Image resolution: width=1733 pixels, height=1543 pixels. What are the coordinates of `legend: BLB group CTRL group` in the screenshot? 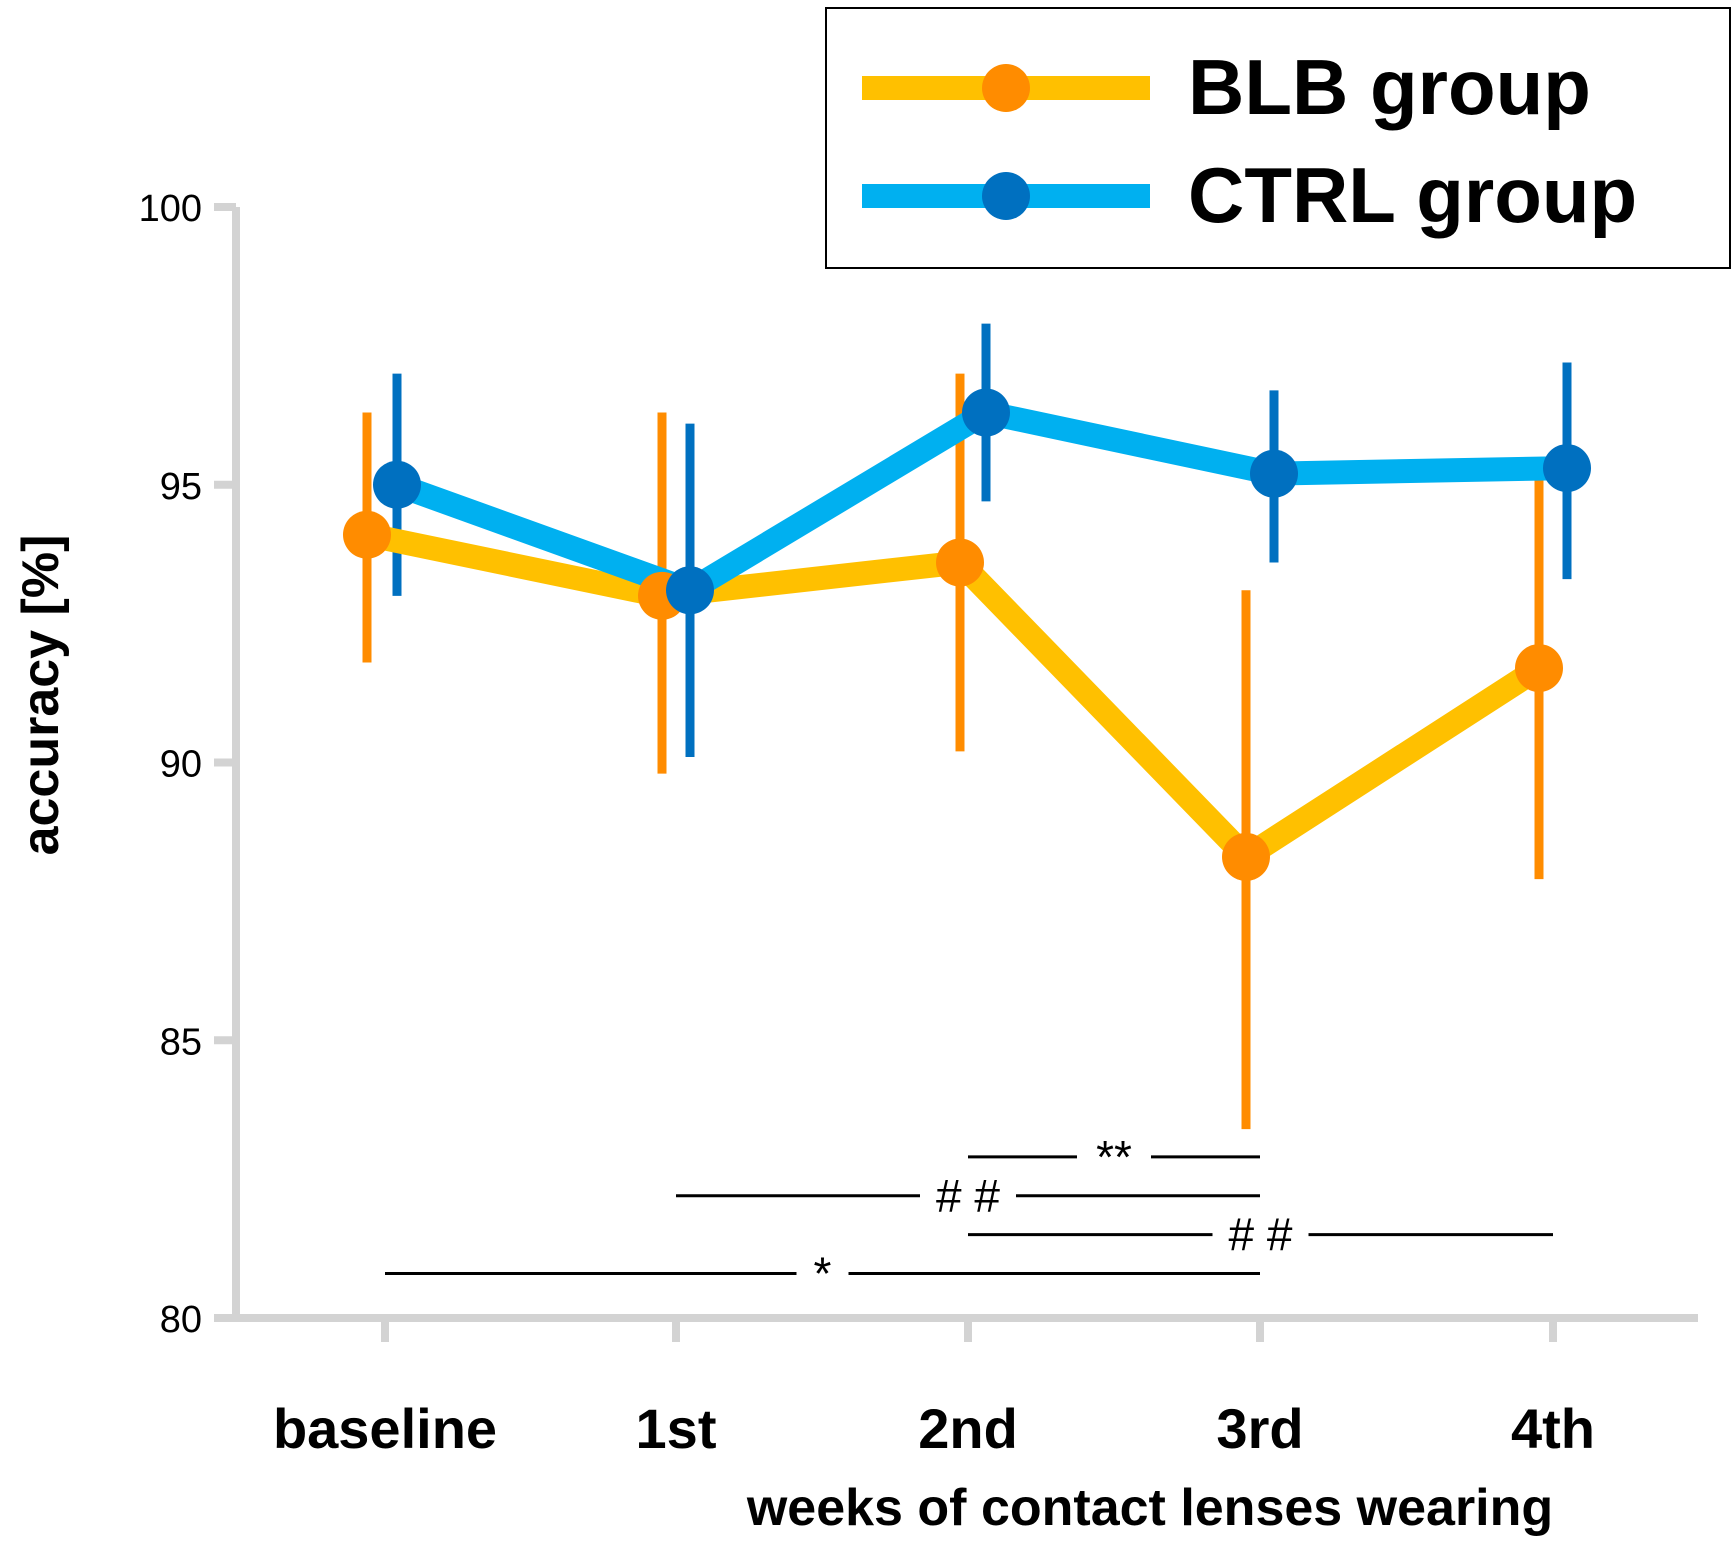 It's located at (1278, 138).